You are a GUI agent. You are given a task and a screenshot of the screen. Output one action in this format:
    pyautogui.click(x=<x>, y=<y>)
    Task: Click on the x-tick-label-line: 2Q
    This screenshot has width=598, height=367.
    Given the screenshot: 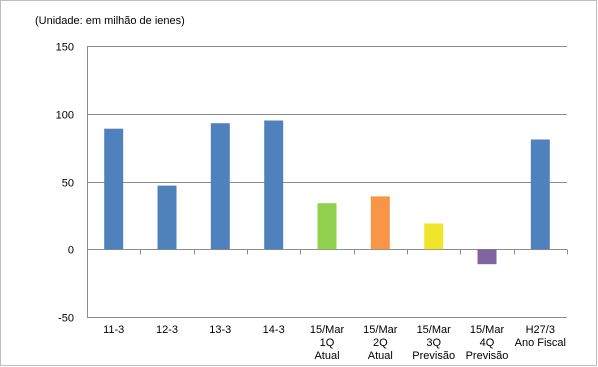 What is the action you would take?
    pyautogui.click(x=380, y=343)
    